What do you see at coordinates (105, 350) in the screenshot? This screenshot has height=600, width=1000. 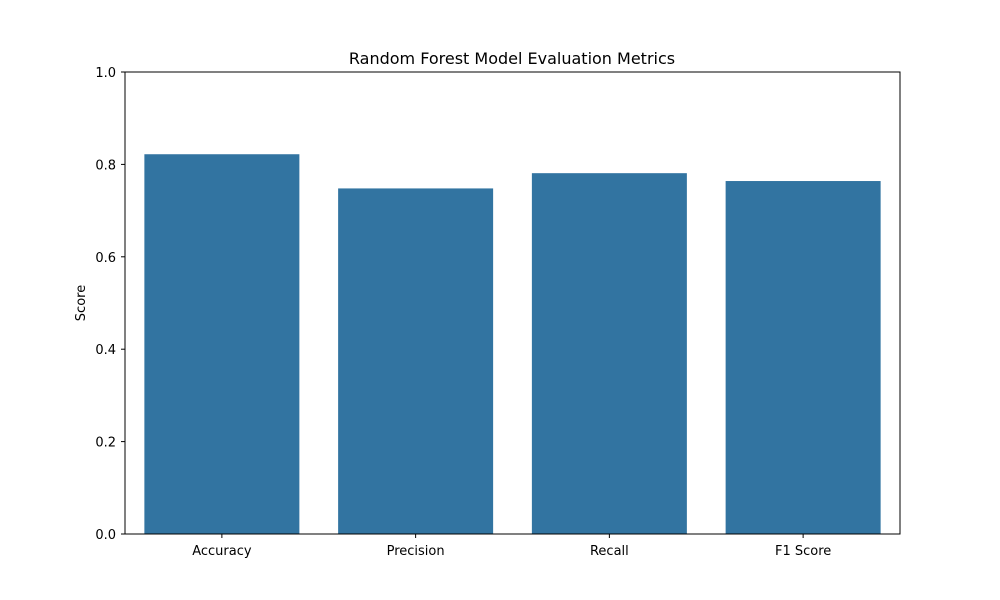 I see `y-tick-label: 0.4` at bounding box center [105, 350].